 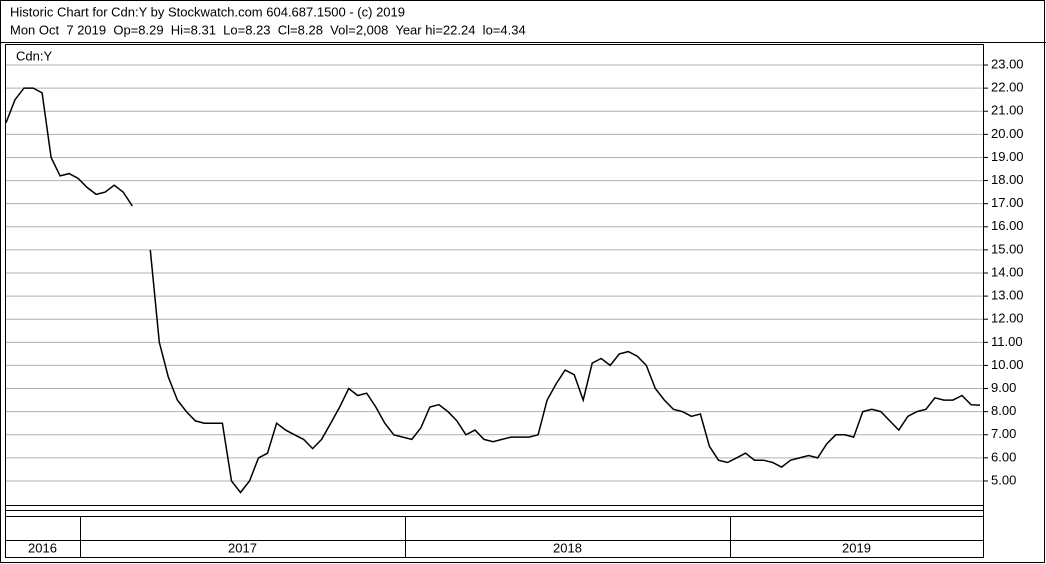 What do you see at coordinates (1007, 156) in the screenshot?
I see `y-tick-label: 19.00` at bounding box center [1007, 156].